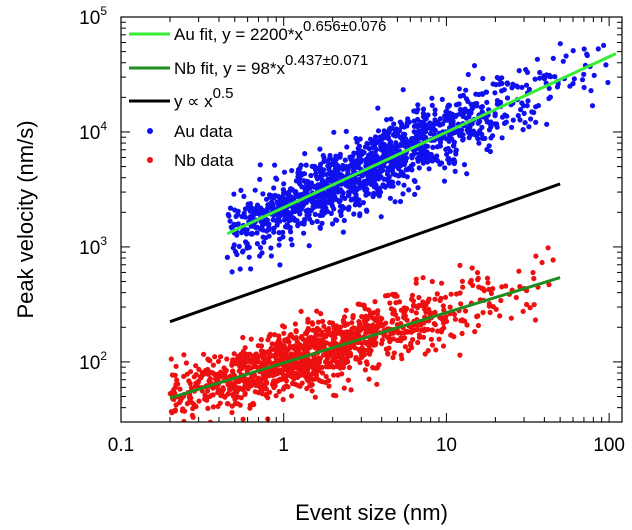 The height and width of the screenshot is (530, 632). Describe the element at coordinates (150, 160) in the screenshot. I see `legend-marker-swatch` at that location.